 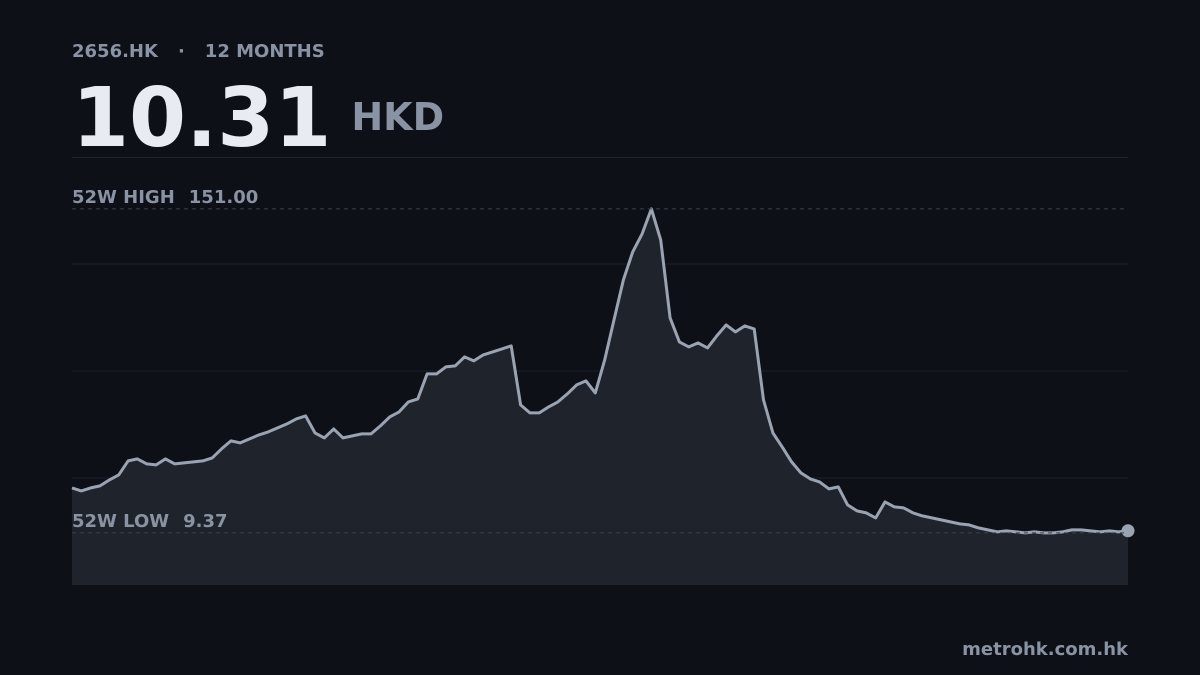 What do you see at coordinates (115, 51) in the screenshot?
I see `ticker: 2656.HK` at bounding box center [115, 51].